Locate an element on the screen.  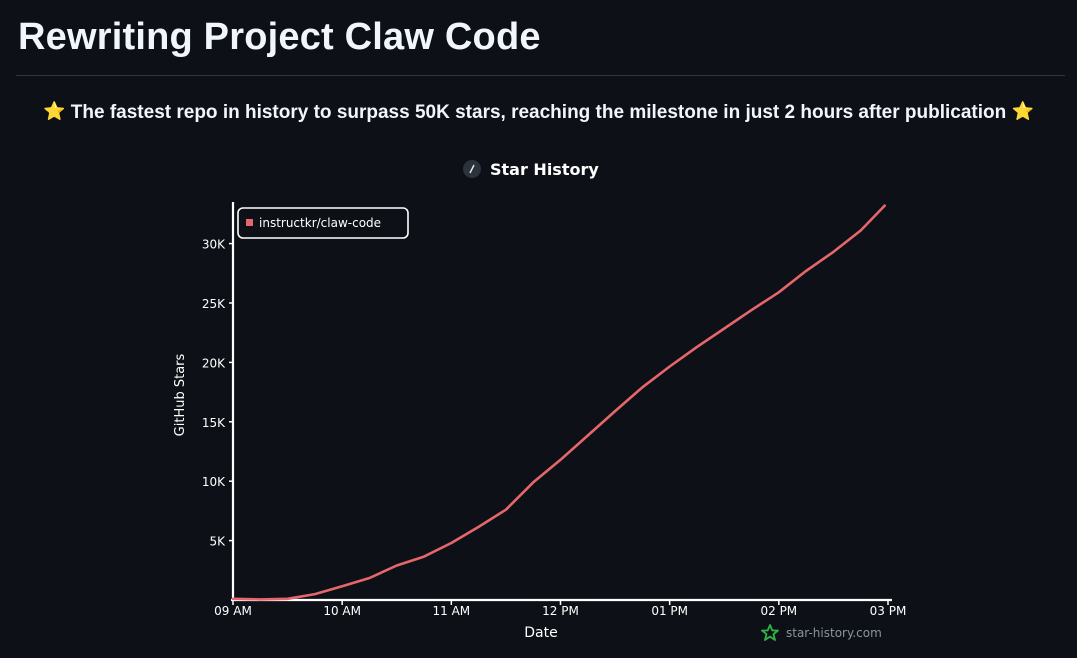
x-tick-label: 01 PM is located at coordinates (669, 611).